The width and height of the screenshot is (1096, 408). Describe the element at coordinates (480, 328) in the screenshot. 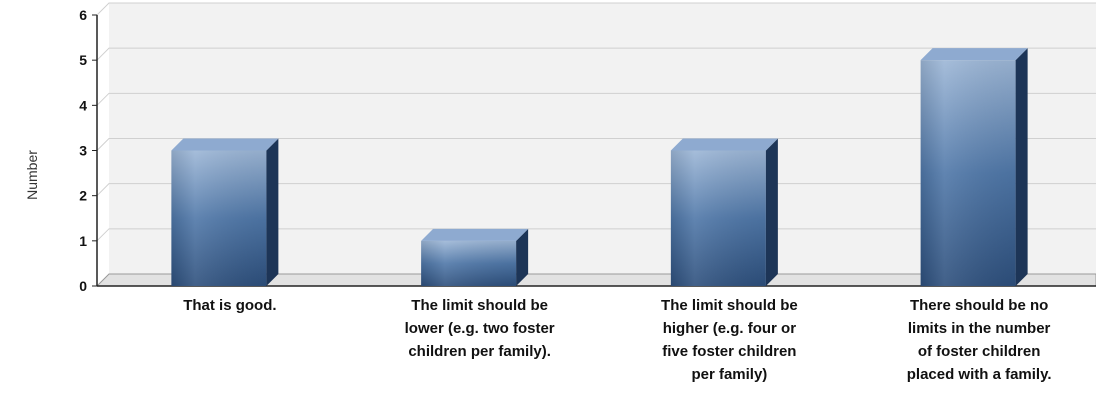

I see `x-tick-label: lower (e.g. two foster` at that location.